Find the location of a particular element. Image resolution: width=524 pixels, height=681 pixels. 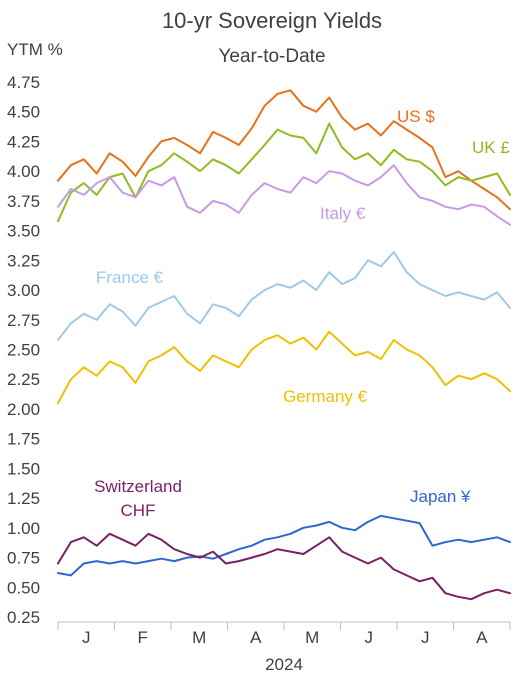

y-tick-label: 2.75 is located at coordinates (23, 320).